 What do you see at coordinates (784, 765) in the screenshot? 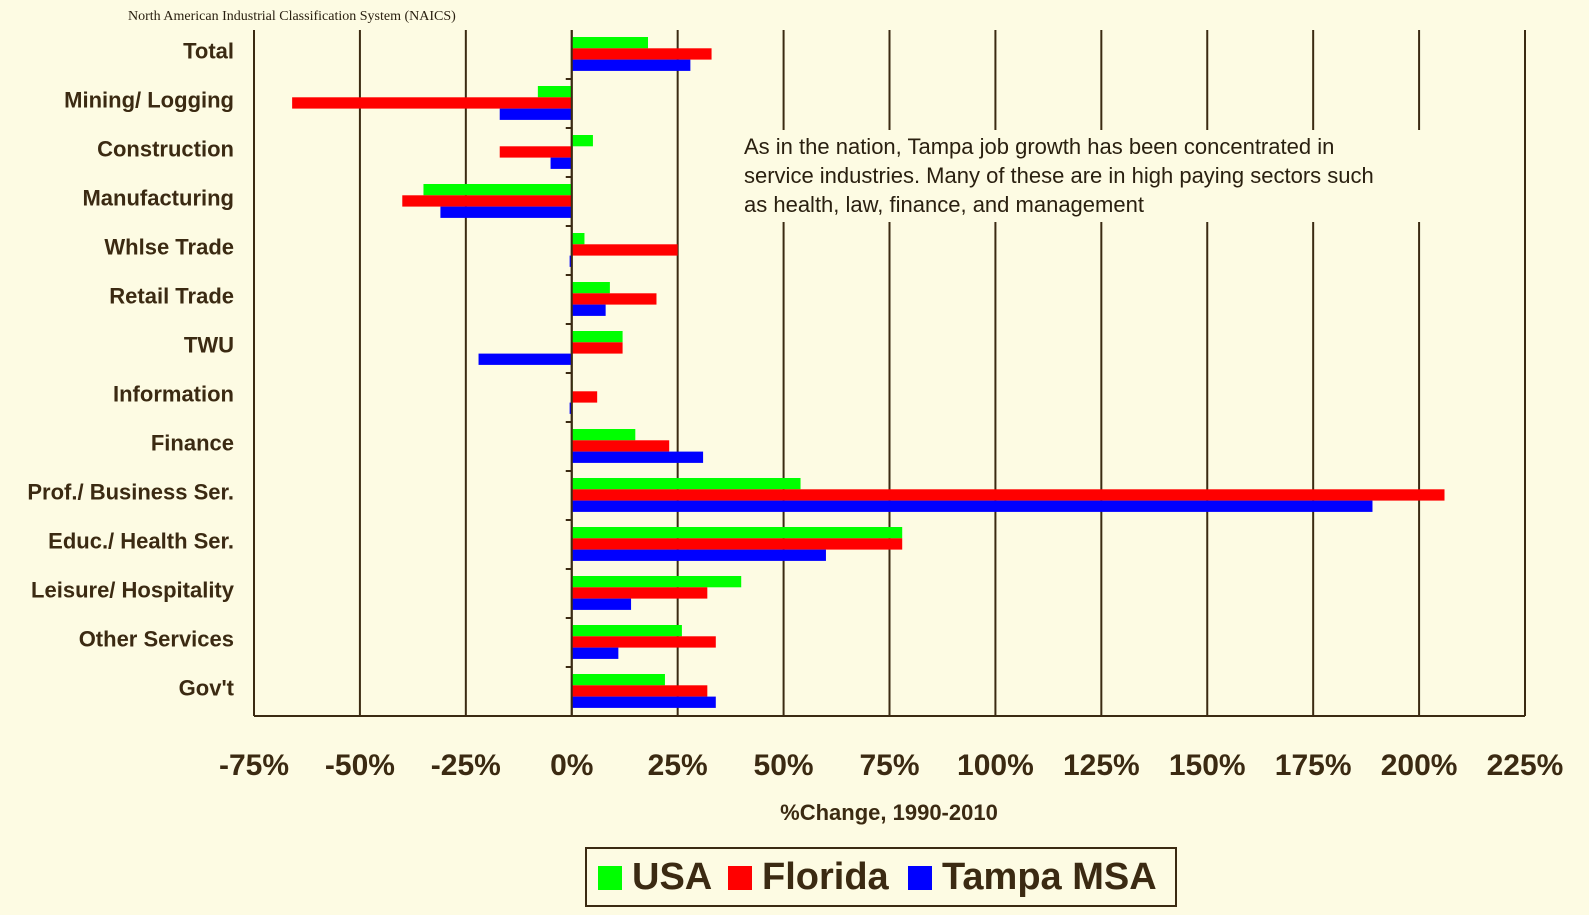
I see `x-tick-label: 50%` at bounding box center [784, 765].